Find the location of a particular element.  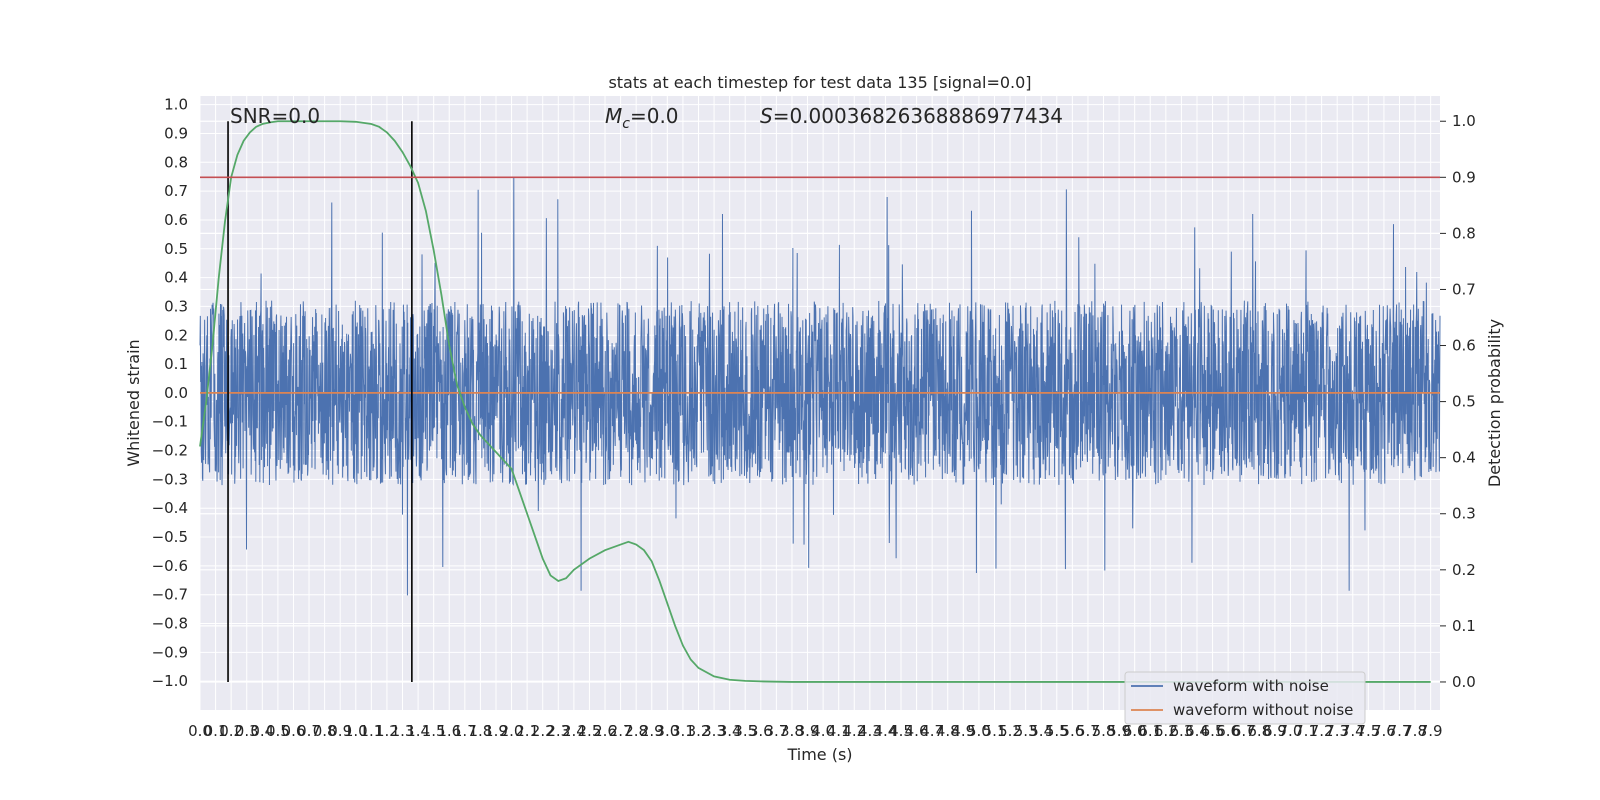

x-tick-label-61: 6.1 is located at coordinates (1150, 731).